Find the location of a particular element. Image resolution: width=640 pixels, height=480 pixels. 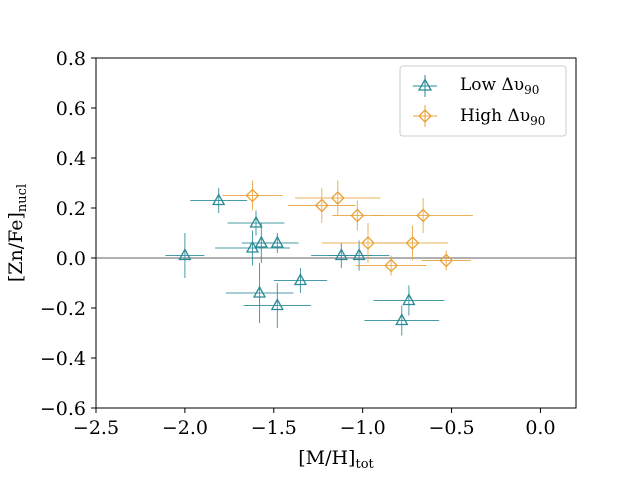

legend-box is located at coordinates (483, 101).